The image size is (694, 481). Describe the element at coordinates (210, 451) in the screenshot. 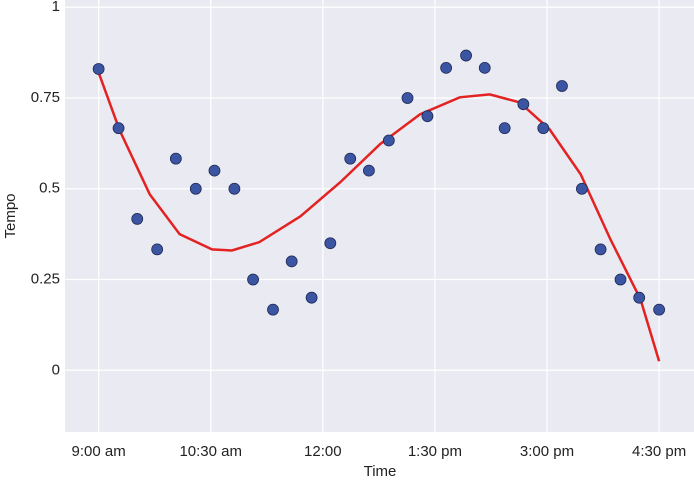

I see `x-tick-label: 10:30 am` at that location.